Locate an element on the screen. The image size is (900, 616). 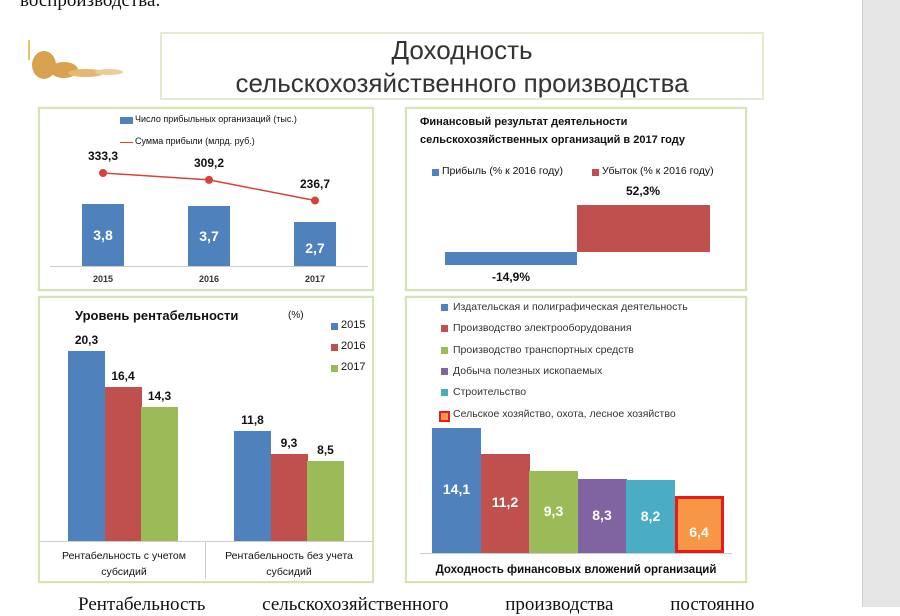
line-value-label: 236,7 is located at coordinates (315, 183).